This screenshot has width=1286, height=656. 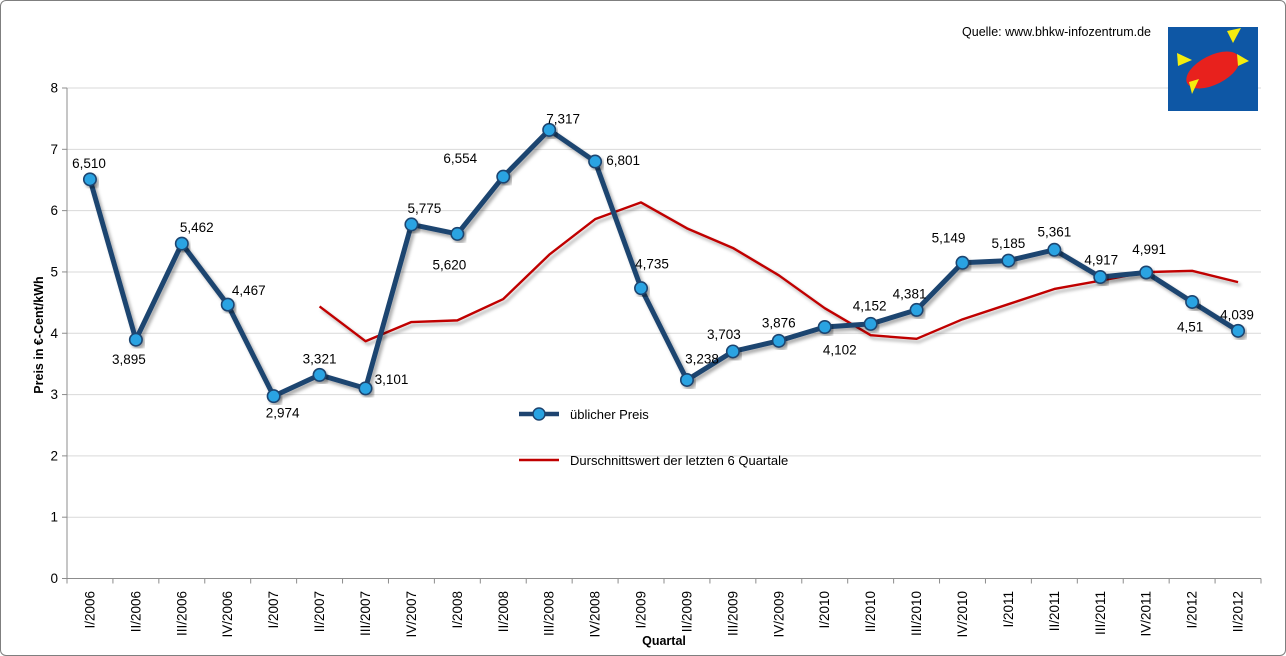 What do you see at coordinates (365, 613) in the screenshot?
I see `svg-text: III/2007` at bounding box center [365, 613].